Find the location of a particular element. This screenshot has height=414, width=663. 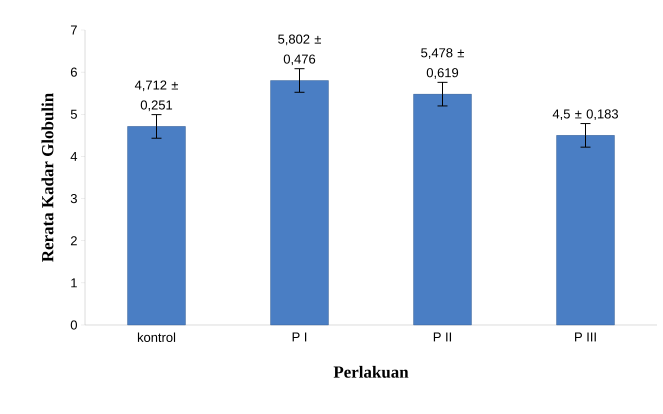

x-tick-label: P II is located at coordinates (443, 337).